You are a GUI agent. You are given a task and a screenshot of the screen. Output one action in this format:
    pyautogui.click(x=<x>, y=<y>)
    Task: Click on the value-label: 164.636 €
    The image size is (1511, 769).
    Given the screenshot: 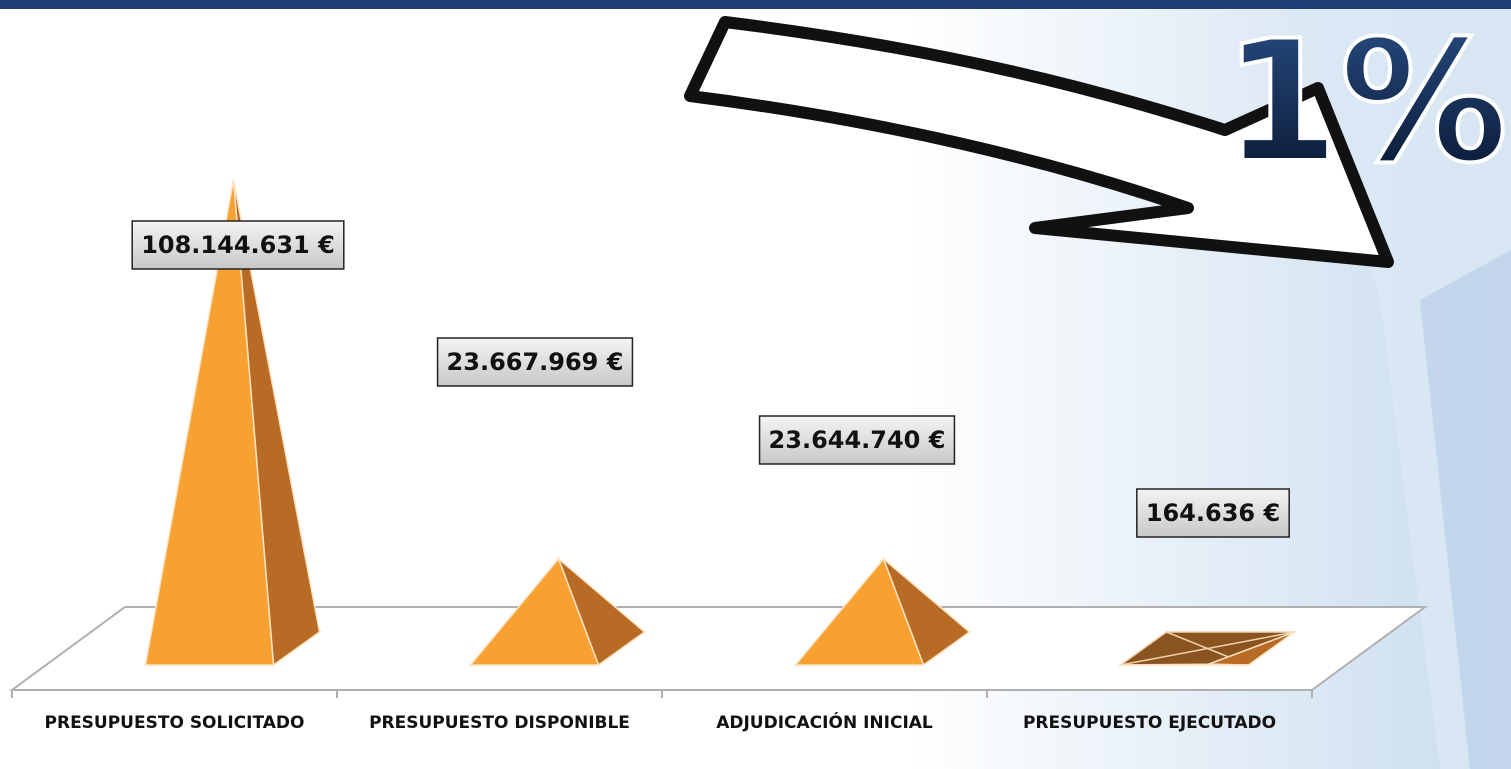 What is the action you would take?
    pyautogui.click(x=1213, y=513)
    